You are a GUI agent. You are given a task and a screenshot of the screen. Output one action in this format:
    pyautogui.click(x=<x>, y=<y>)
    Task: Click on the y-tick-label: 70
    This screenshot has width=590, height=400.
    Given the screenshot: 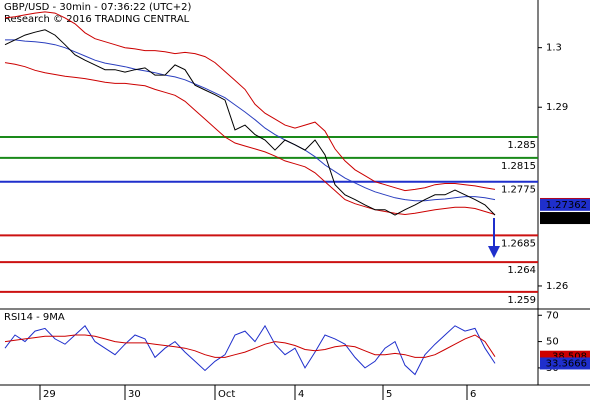 What is the action you would take?
    pyautogui.click(x=552, y=315)
    